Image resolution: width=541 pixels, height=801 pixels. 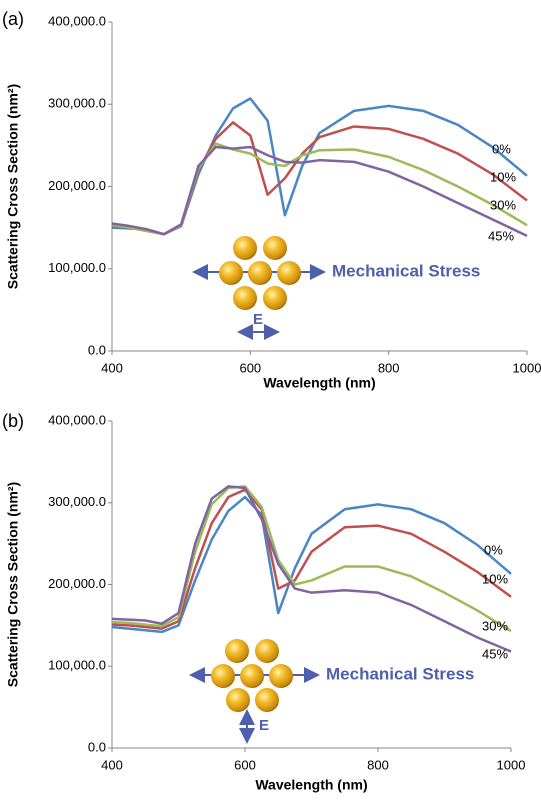 I want to click on panel-label: (a), so click(x=13, y=19).